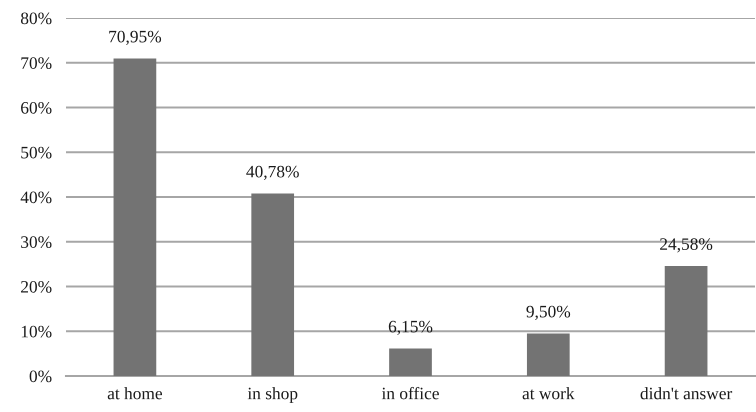 This screenshot has width=756, height=412. Describe the element at coordinates (135, 37) in the screenshot. I see `data-label: 70,95%` at that location.